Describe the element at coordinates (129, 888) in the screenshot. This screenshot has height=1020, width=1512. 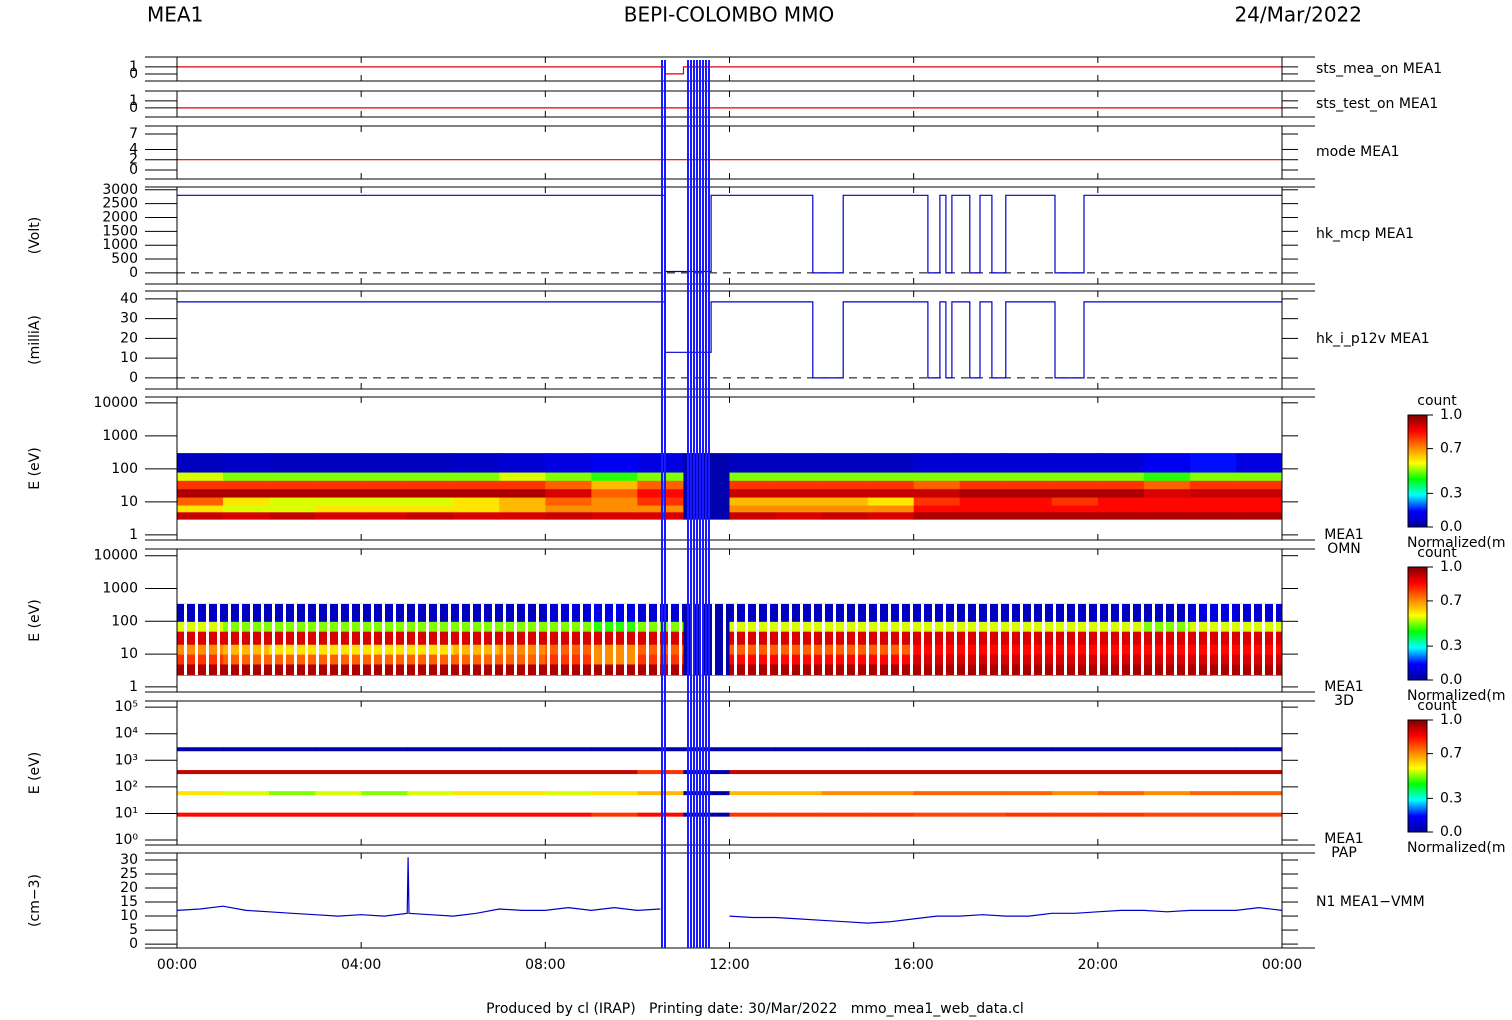
I see `y-tick-label: 20` at that location.